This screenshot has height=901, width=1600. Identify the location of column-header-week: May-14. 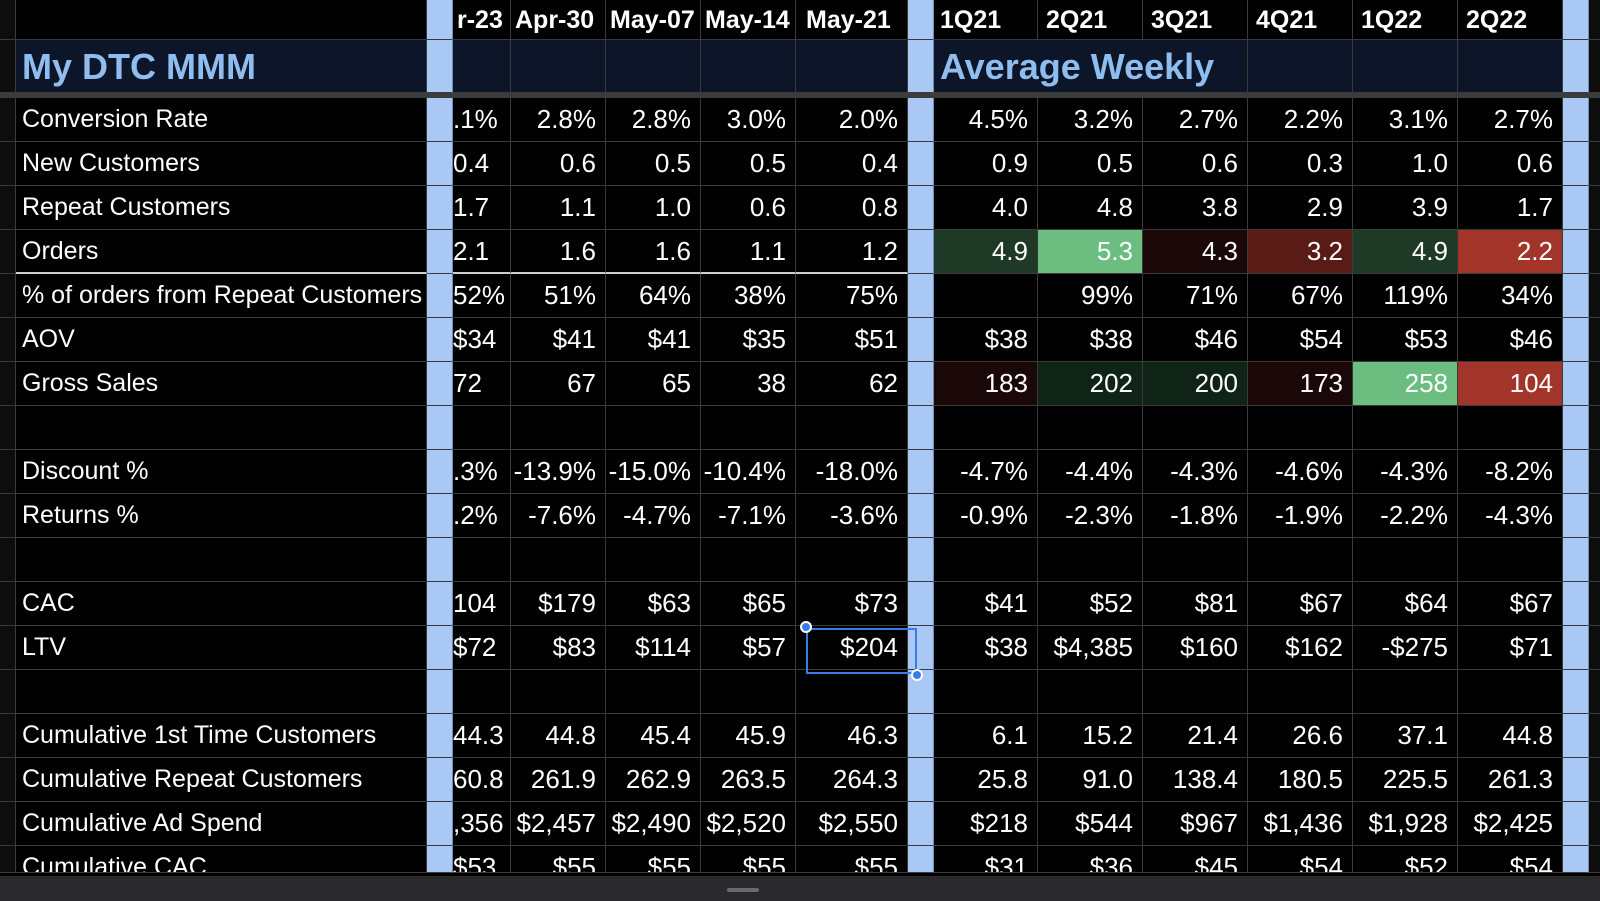
(748, 20).